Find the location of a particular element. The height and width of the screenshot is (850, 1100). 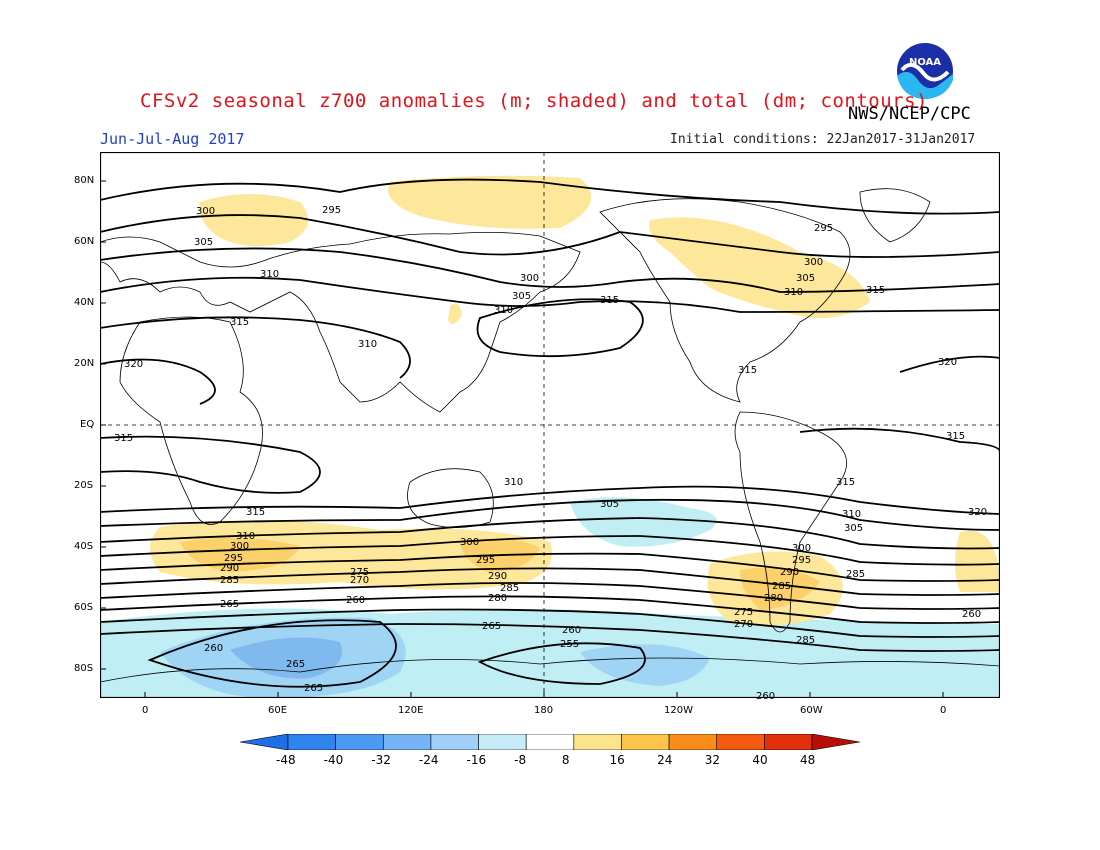

contour-285-south is located at coordinates (550, 581).